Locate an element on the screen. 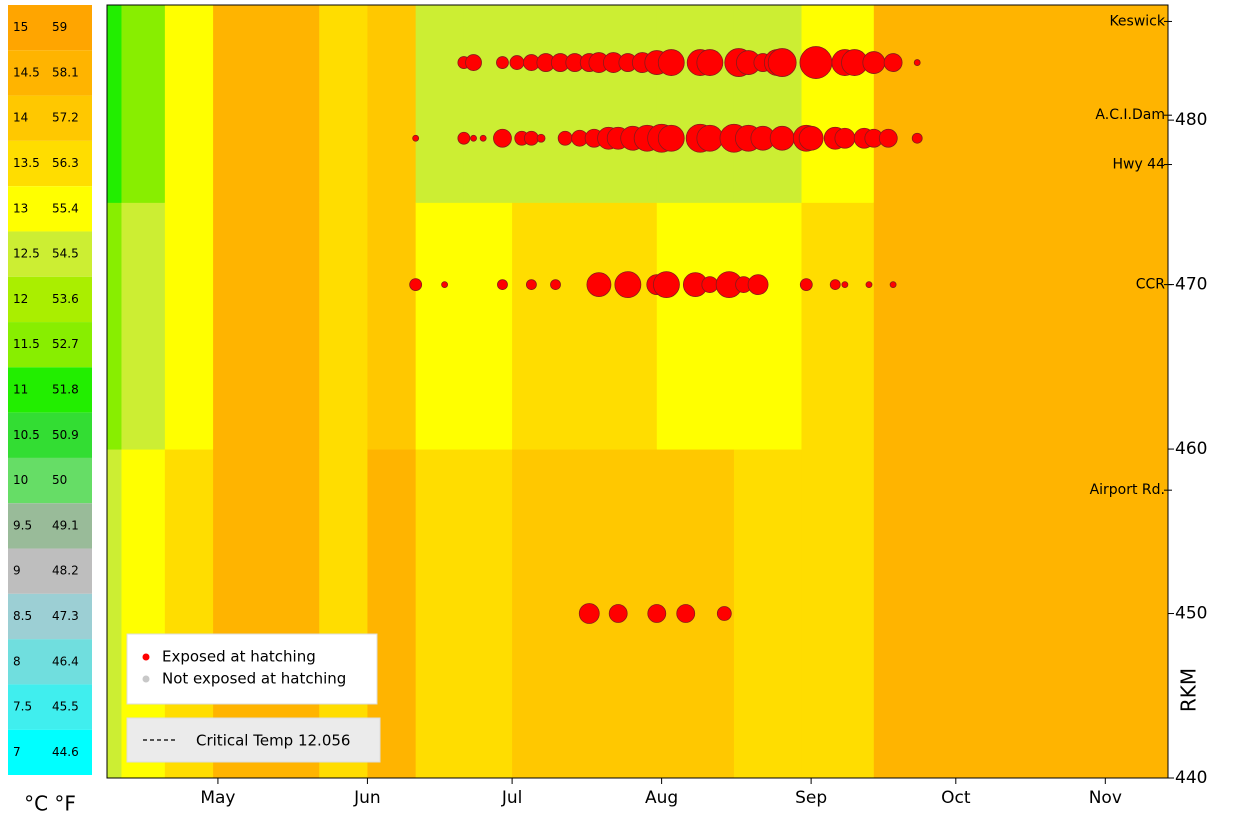  scale-c-label: 8 is located at coordinates (17, 661).